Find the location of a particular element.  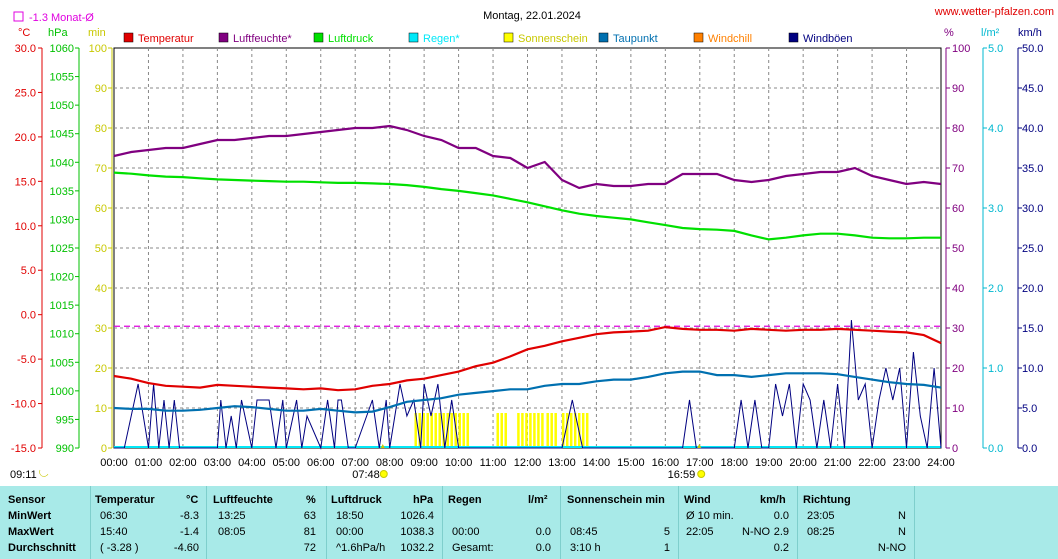

stat-wind-time: 22:05 is located at coordinates (700, 532).